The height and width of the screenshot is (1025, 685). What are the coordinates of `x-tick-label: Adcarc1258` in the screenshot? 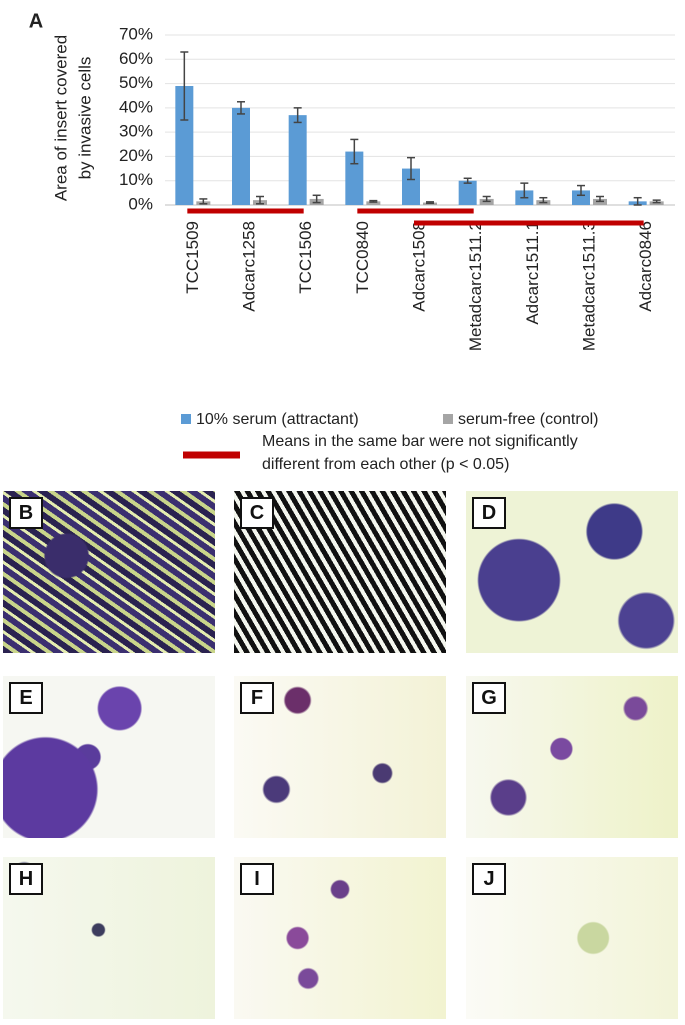 It's located at (248, 266).